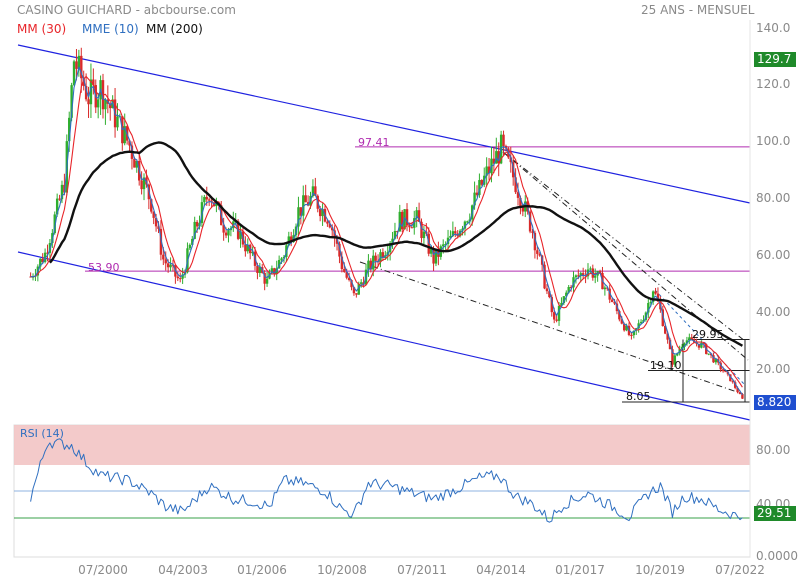  Describe the element at coordinates (110, 29) in the screenshot. I see `legend-mme10: MME (10)` at that location.